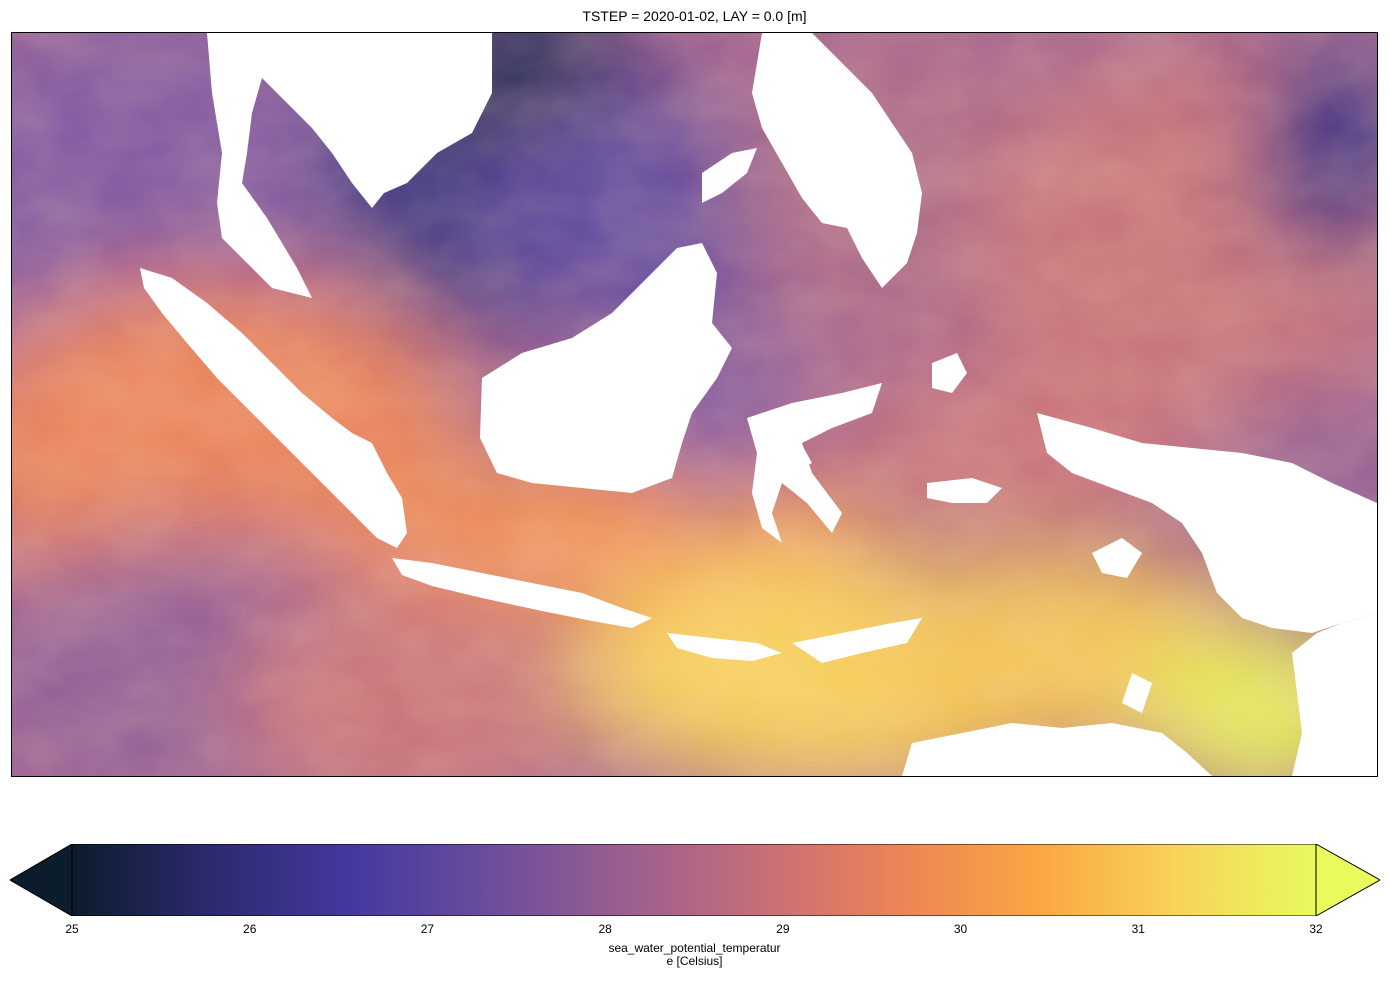 The height and width of the screenshot is (981, 1389). I want to click on colorbar-extend-low, so click(41, 880).